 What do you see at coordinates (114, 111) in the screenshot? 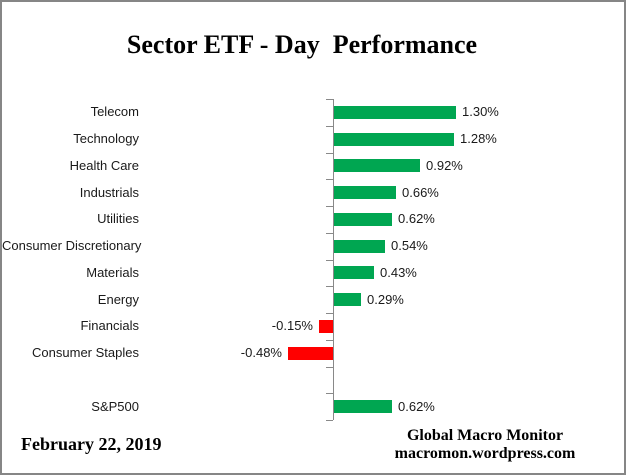
I see `category-label-telecom: Telecom` at bounding box center [114, 111].